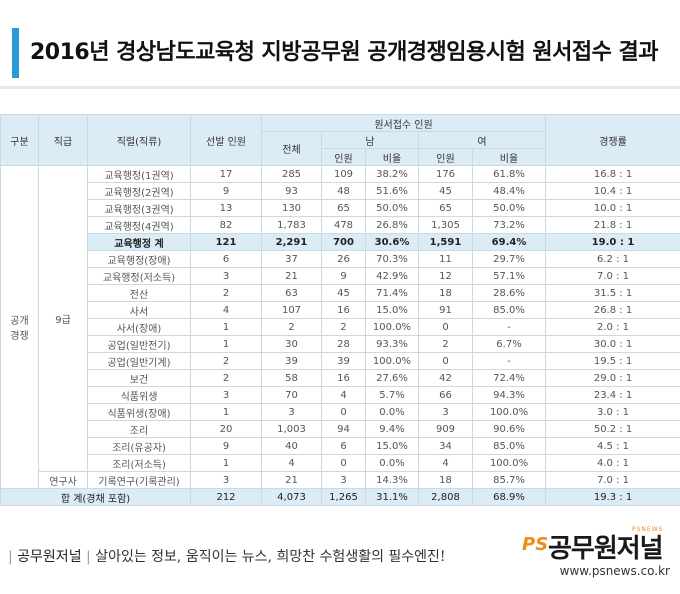 The image size is (680, 594). Describe the element at coordinates (340, 208) in the screenshot. I see `table-row: 교육행정(3권역) 13 130 65 50.0% 65 50.0% 10.0 : 1` at that location.